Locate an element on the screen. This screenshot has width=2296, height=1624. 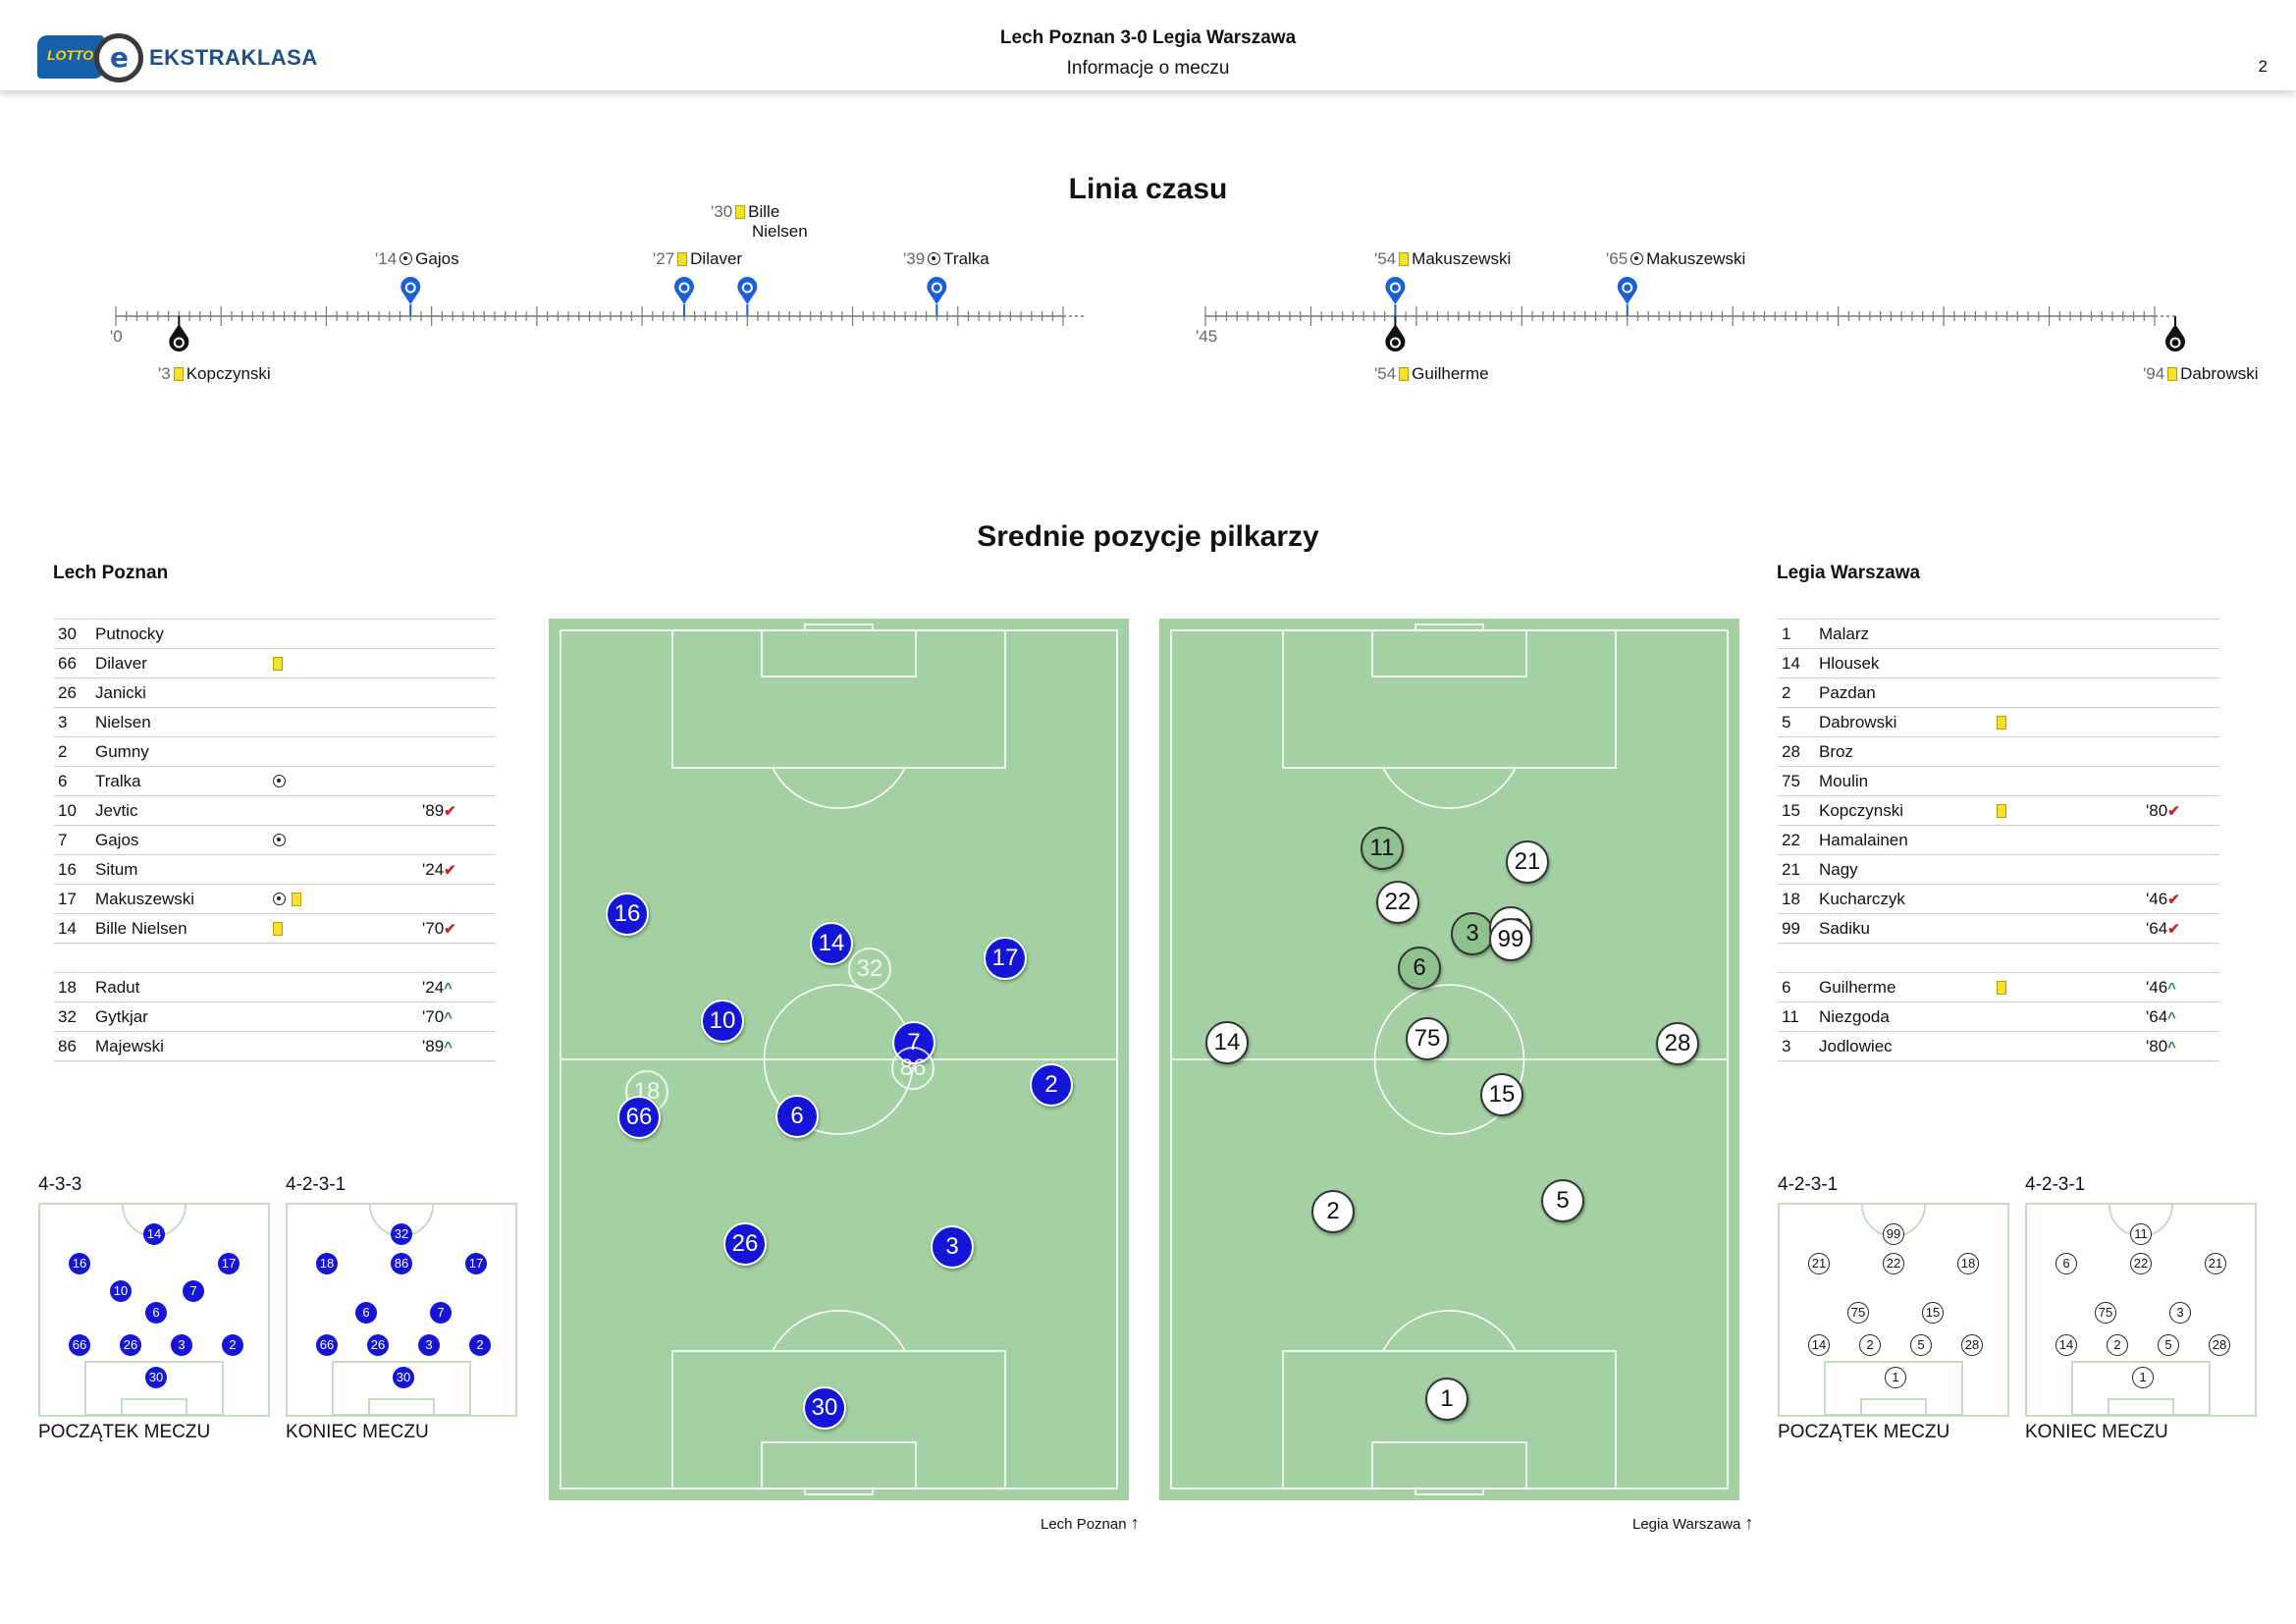
lineup-row: 28 Broz is located at coordinates (1998, 752).